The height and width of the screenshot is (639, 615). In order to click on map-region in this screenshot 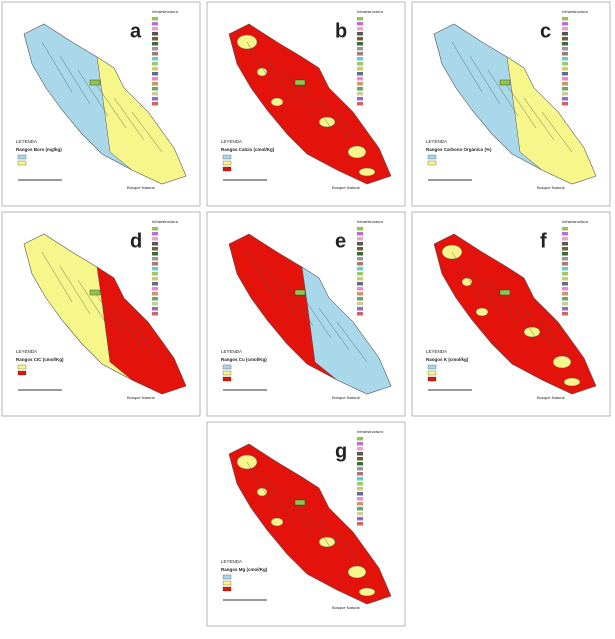, I will do `click(310, 104)`.